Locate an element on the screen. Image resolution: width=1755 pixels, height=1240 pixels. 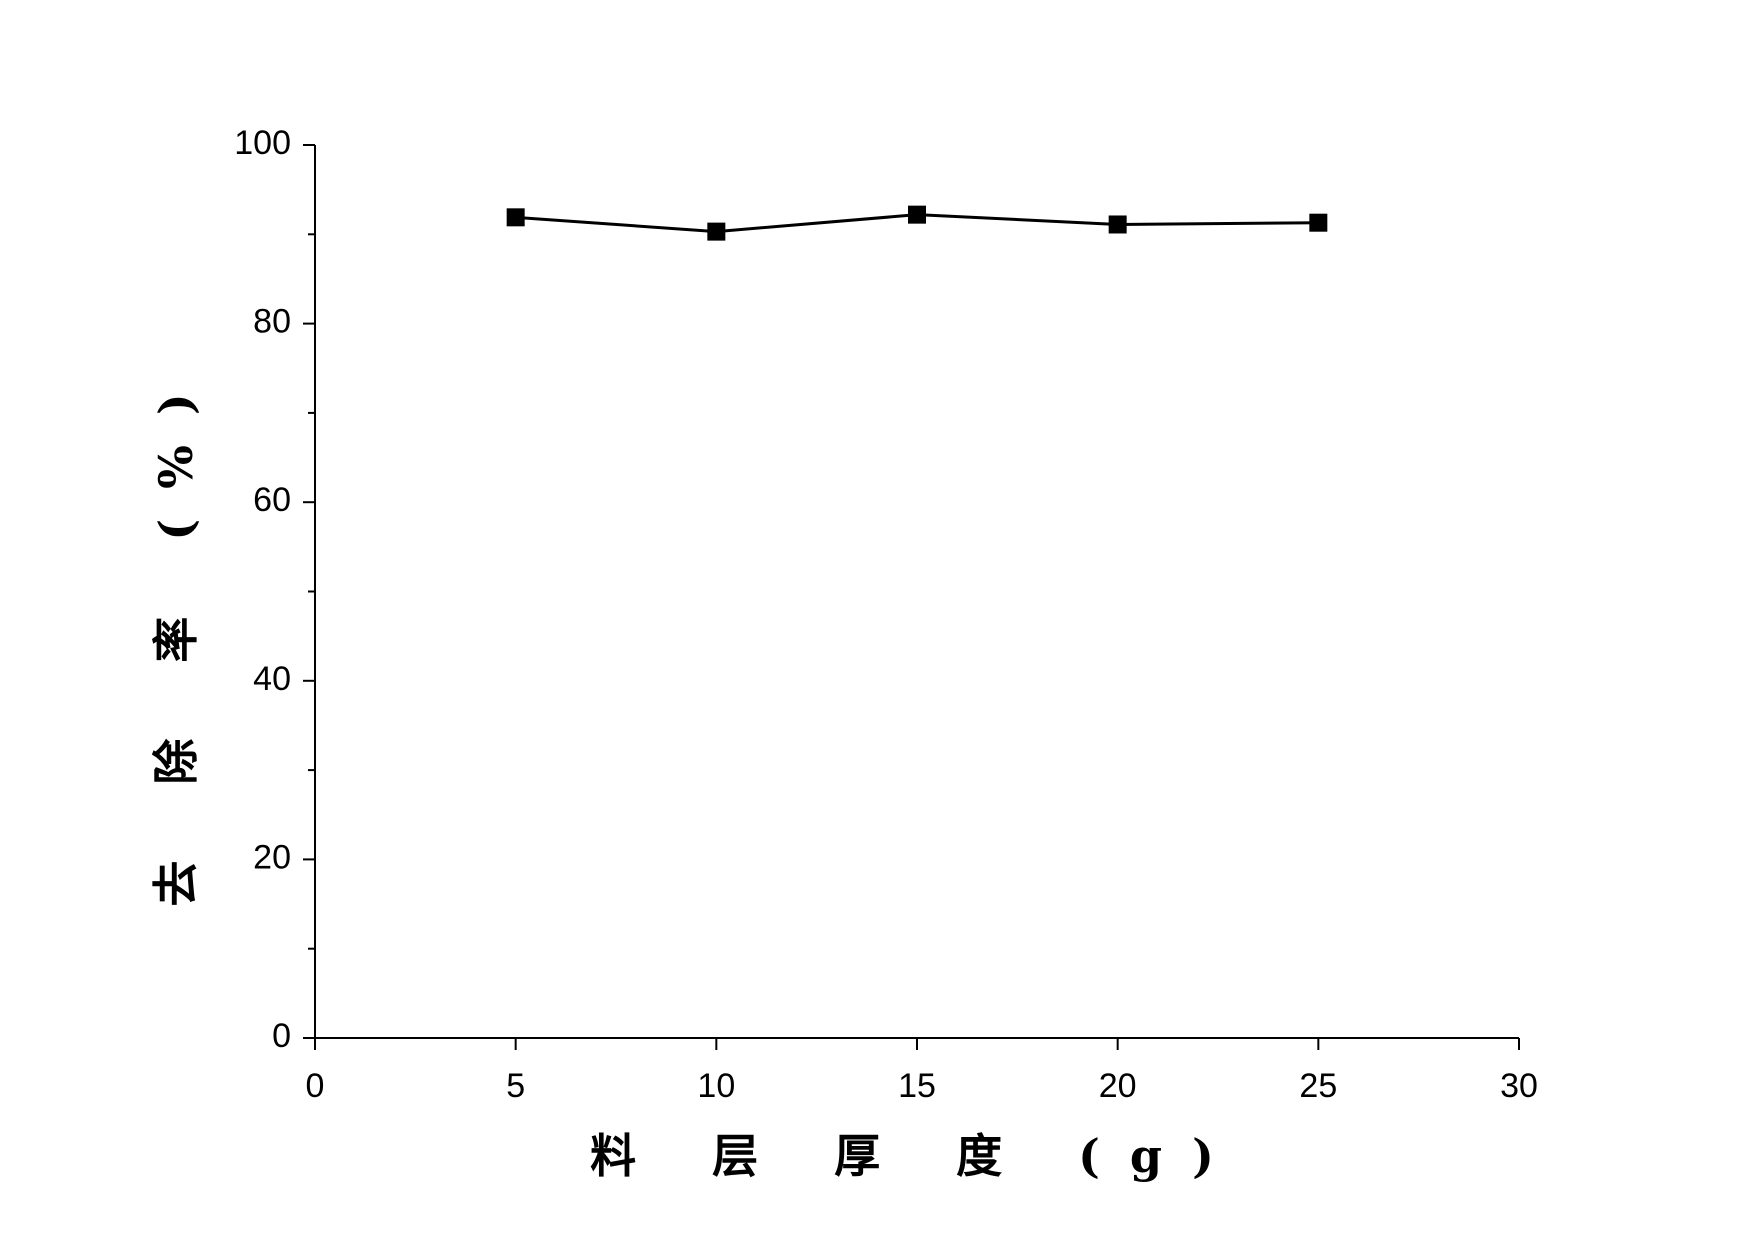
x-tick-label: 15 is located at coordinates (917, 1086).